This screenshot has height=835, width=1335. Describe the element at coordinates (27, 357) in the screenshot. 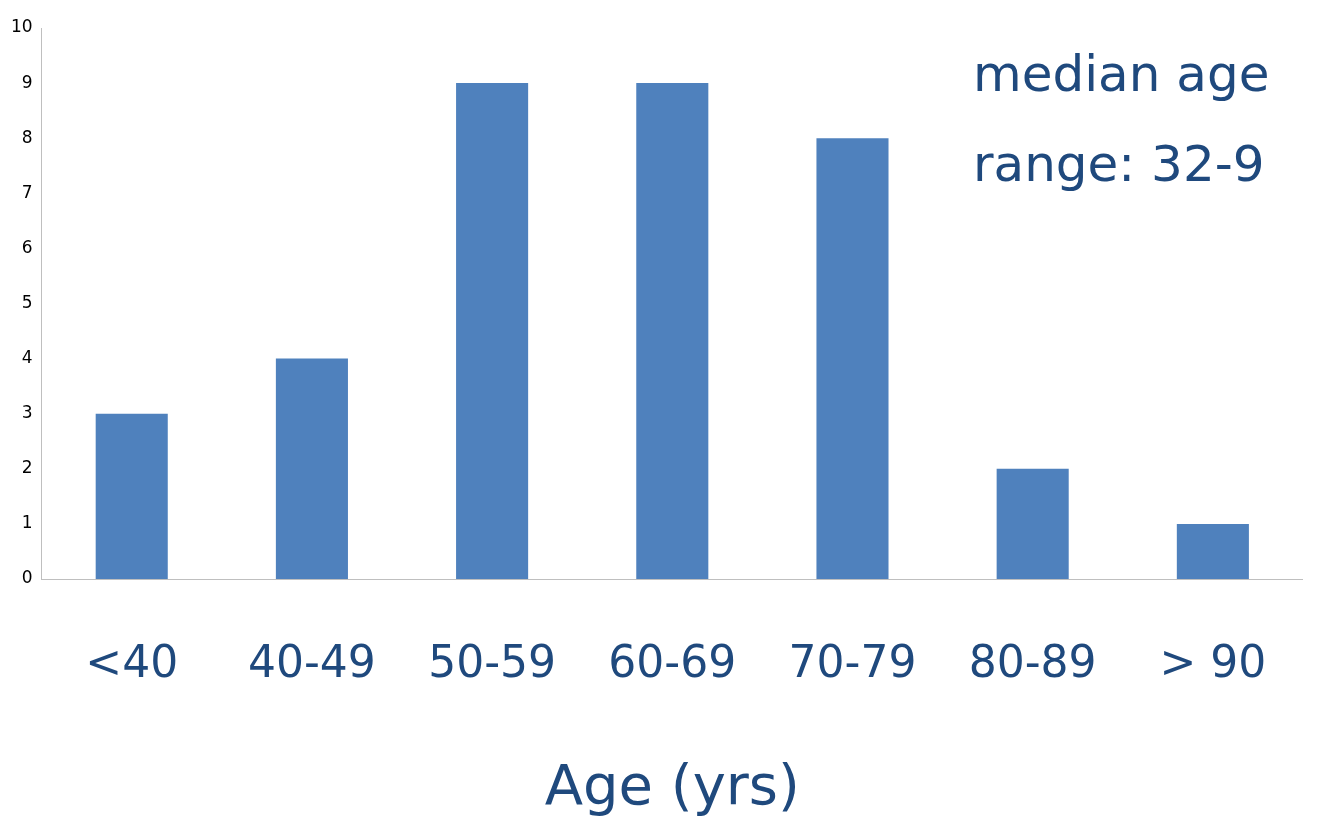

I see `y-tick-label: 4` at that location.